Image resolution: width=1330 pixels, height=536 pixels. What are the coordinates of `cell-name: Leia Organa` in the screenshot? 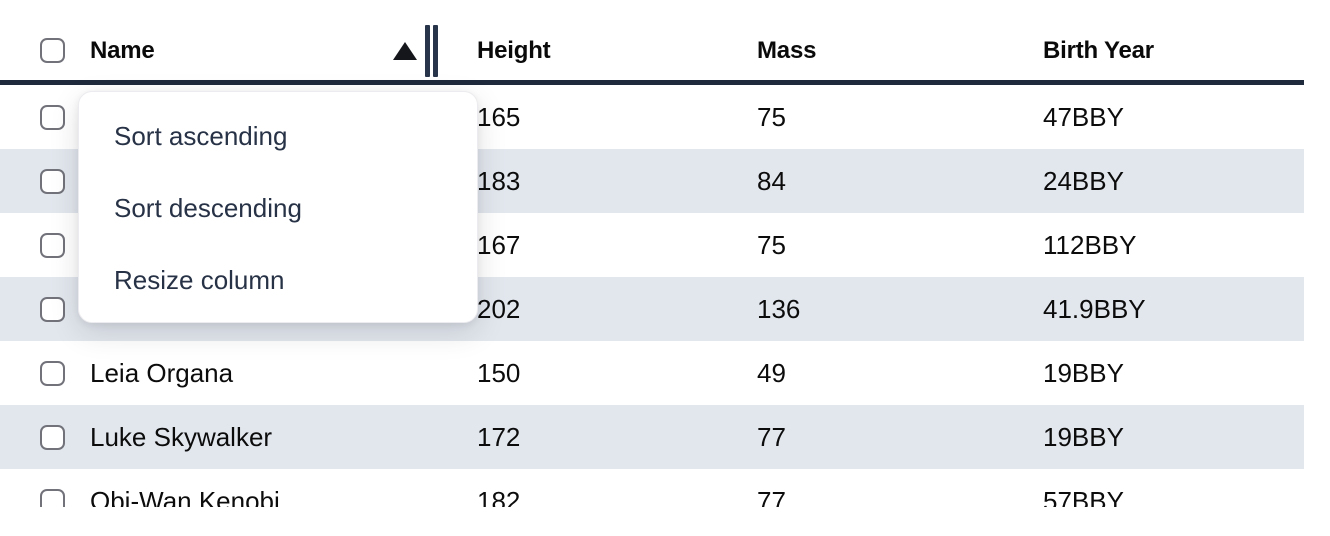 It's located at (162, 372).